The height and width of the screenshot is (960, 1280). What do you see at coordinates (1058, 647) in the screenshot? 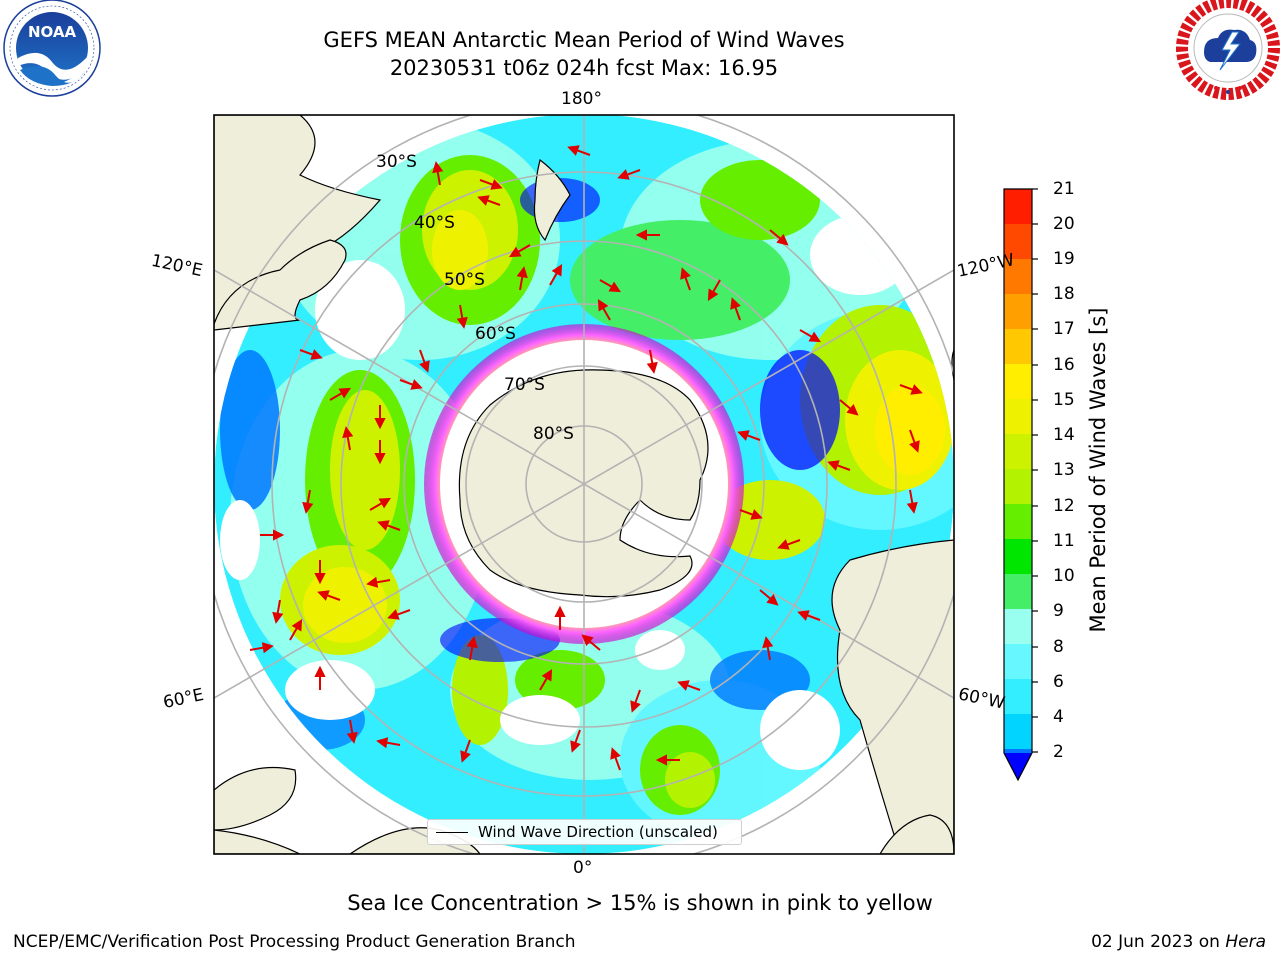
I see `colorbar-tick: 8` at bounding box center [1058, 647].